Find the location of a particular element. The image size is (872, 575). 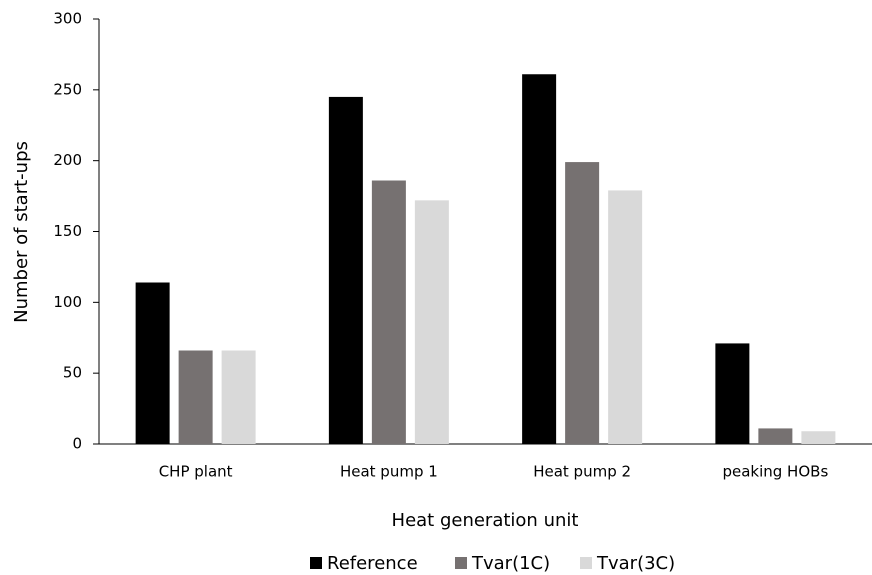

x-axis-title: Heat generation unit is located at coordinates (485, 520).